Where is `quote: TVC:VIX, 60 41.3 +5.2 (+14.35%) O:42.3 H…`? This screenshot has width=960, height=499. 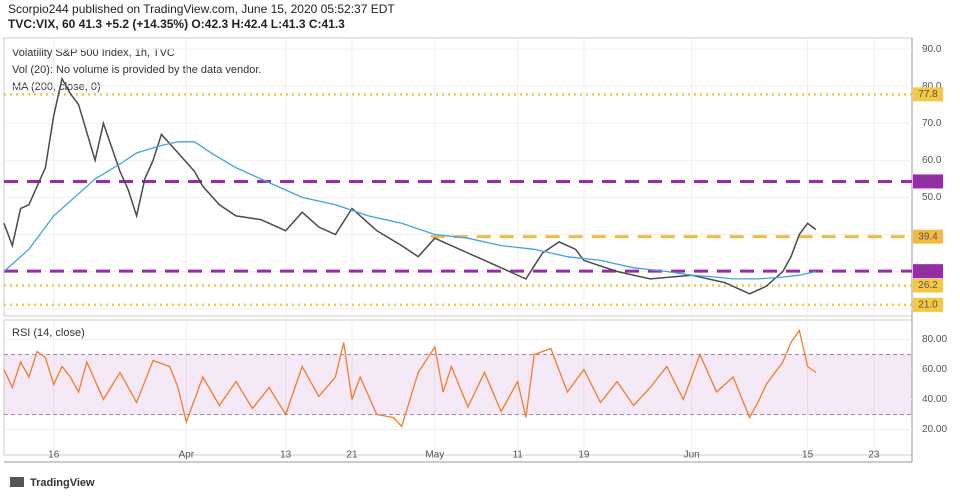 quote: TVC:VIX, 60 41.3 +5.2 (+14.35%) O:42.3 H… is located at coordinates (176, 24).